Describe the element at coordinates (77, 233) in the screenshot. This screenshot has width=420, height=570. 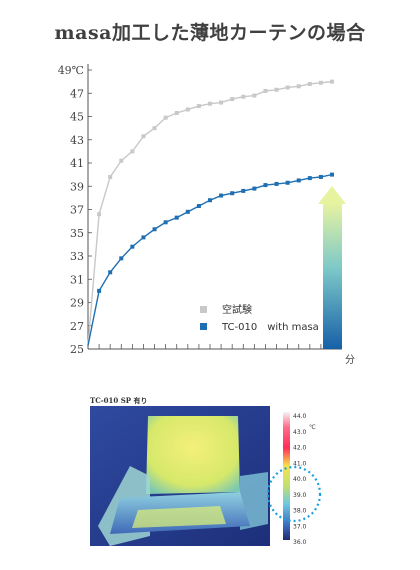
I see `y-tick-label: 35` at that location.